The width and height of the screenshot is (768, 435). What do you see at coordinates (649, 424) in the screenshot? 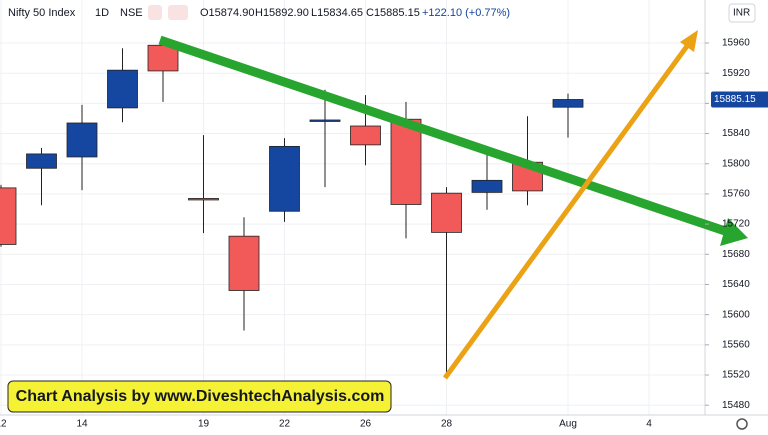
I see `x-tick-label: 4` at bounding box center [649, 424].